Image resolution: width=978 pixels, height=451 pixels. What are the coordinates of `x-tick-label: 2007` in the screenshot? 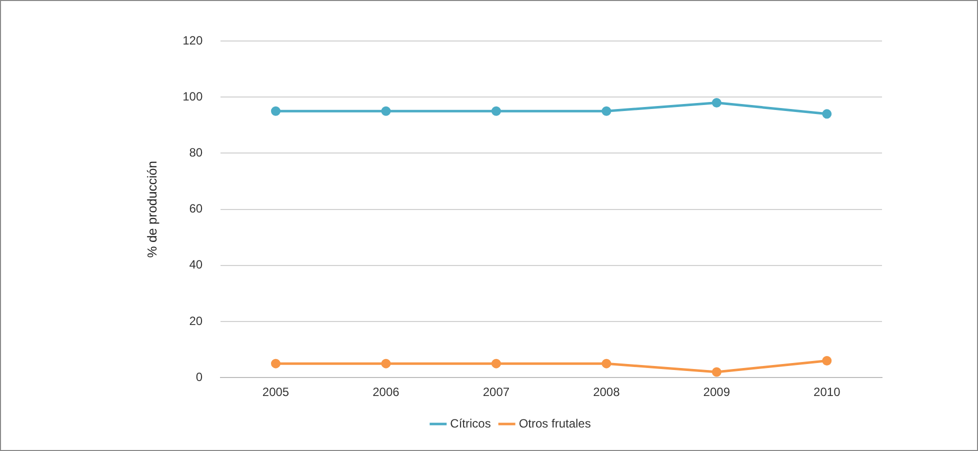 It's located at (496, 392).